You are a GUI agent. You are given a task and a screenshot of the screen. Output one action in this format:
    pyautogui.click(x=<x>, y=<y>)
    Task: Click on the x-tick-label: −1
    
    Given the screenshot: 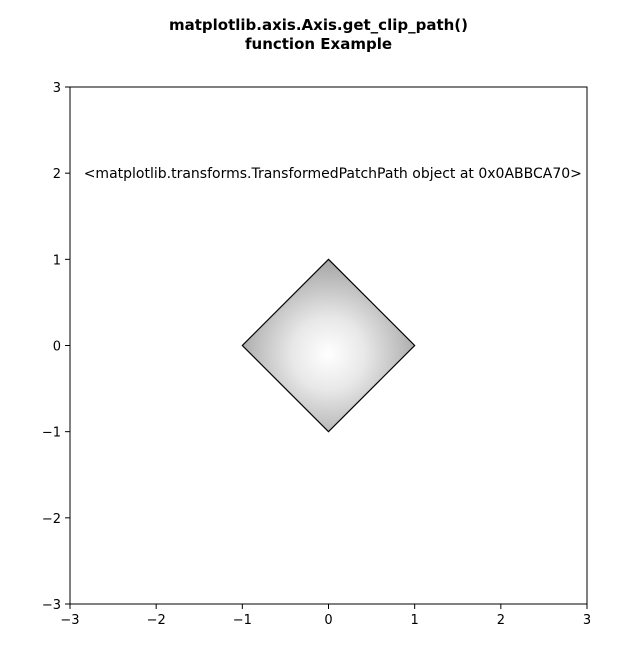 What is the action you would take?
    pyautogui.click(x=242, y=620)
    